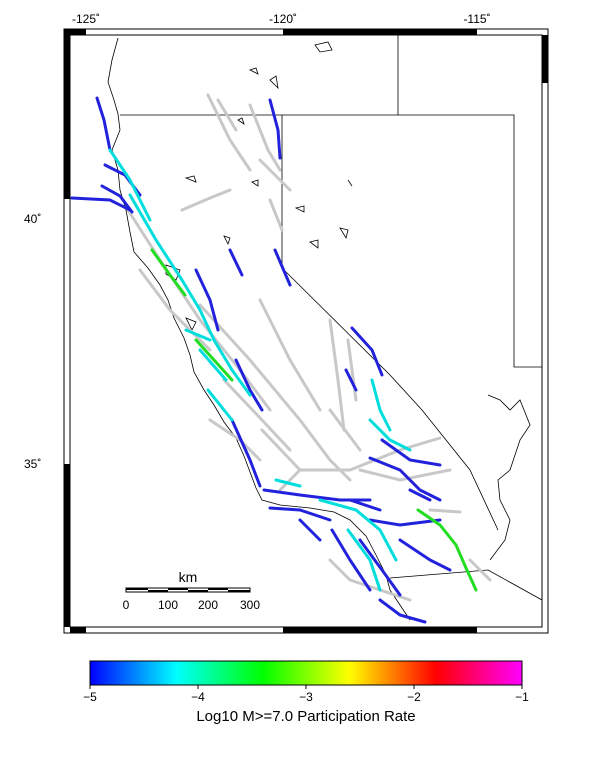 The height and width of the screenshot is (769, 595). What do you see at coordinates (306, 716) in the screenshot?
I see `colorbar-title: Log10 M>=7.0 Participation Rate` at bounding box center [306, 716].